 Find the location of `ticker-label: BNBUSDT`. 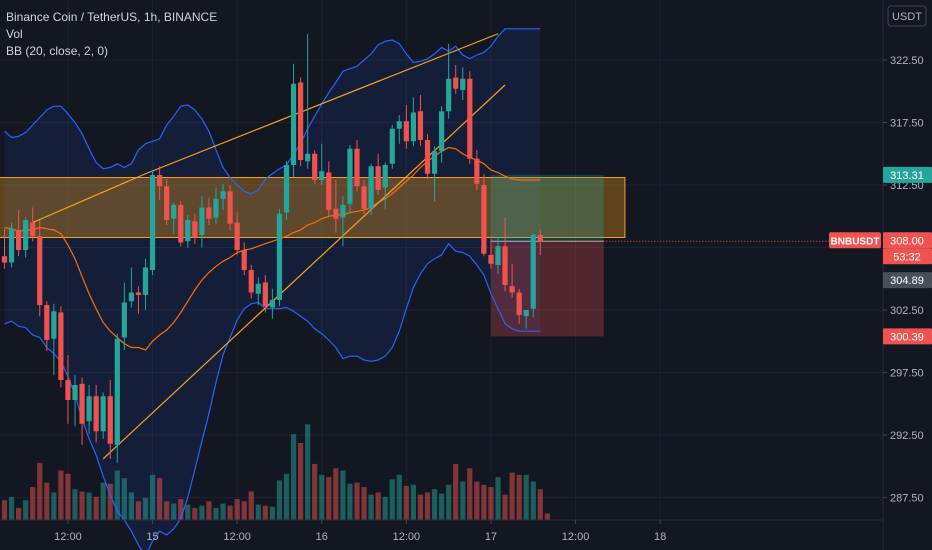

ticker-label: BNBUSDT is located at coordinates (855, 240).